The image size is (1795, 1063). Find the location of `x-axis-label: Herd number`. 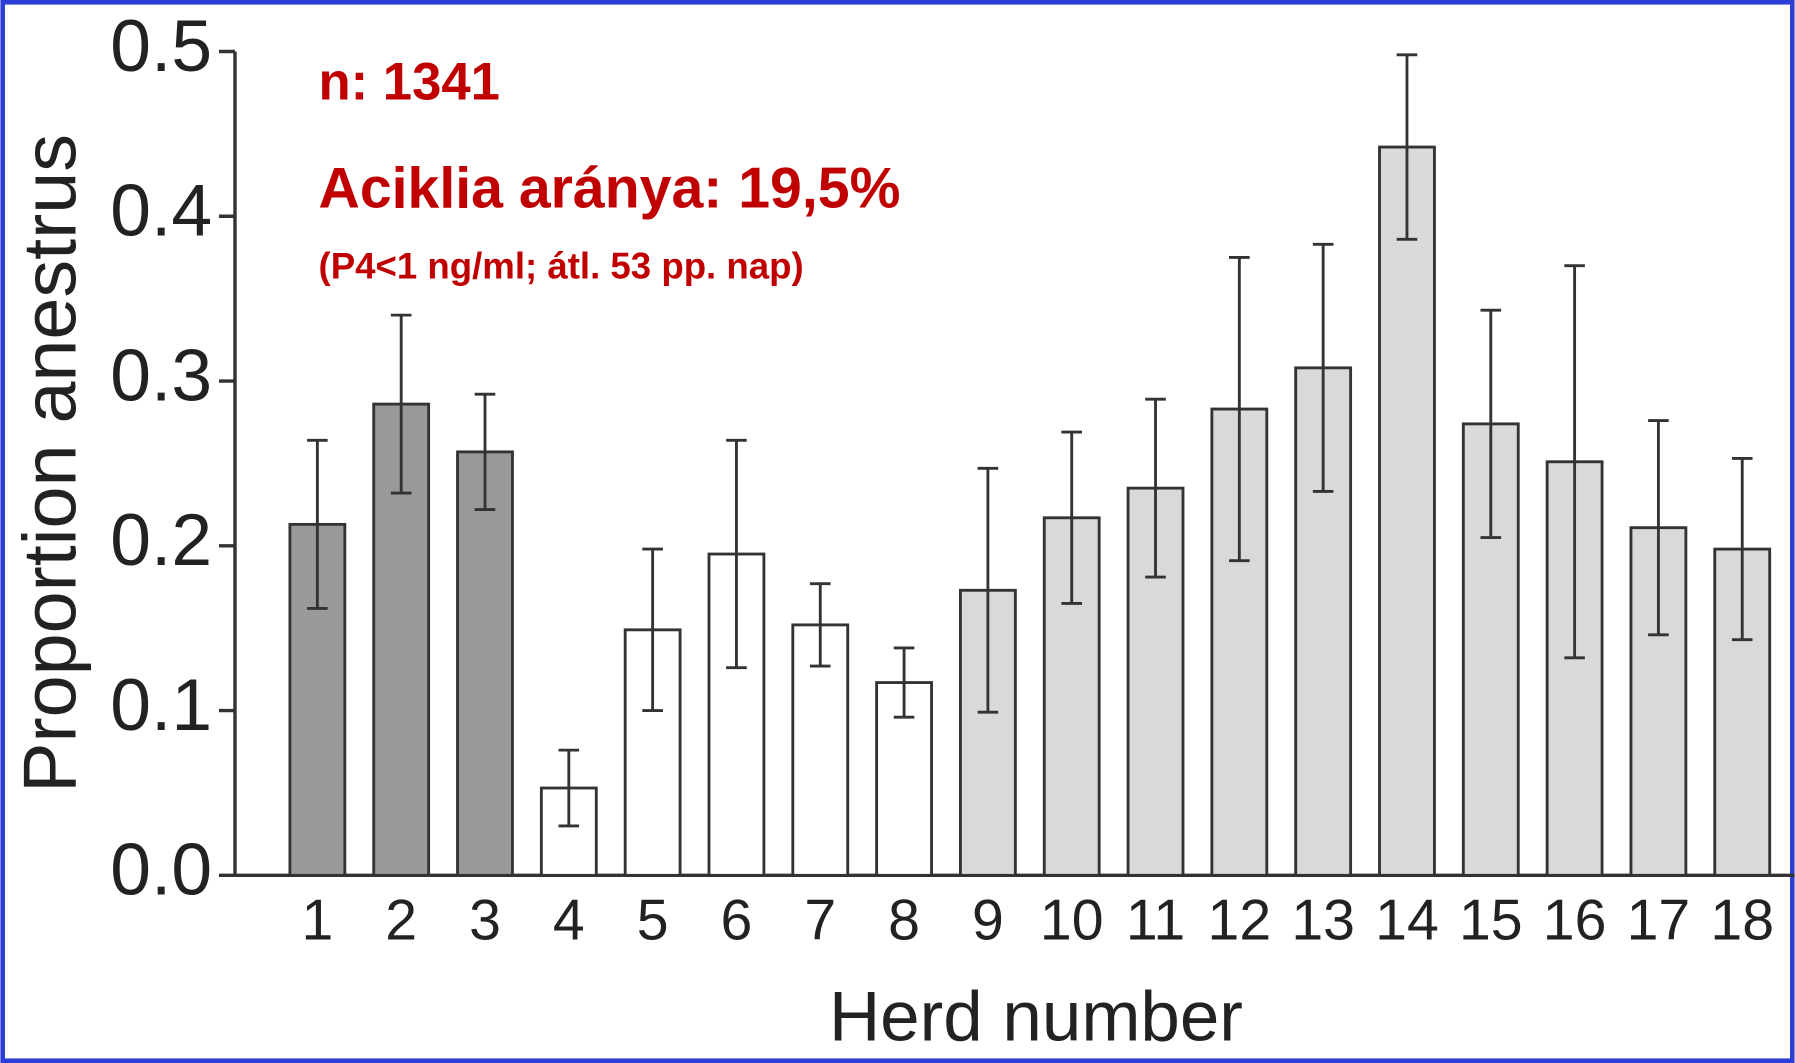

x-axis-label: Herd number is located at coordinates (1036, 1017).